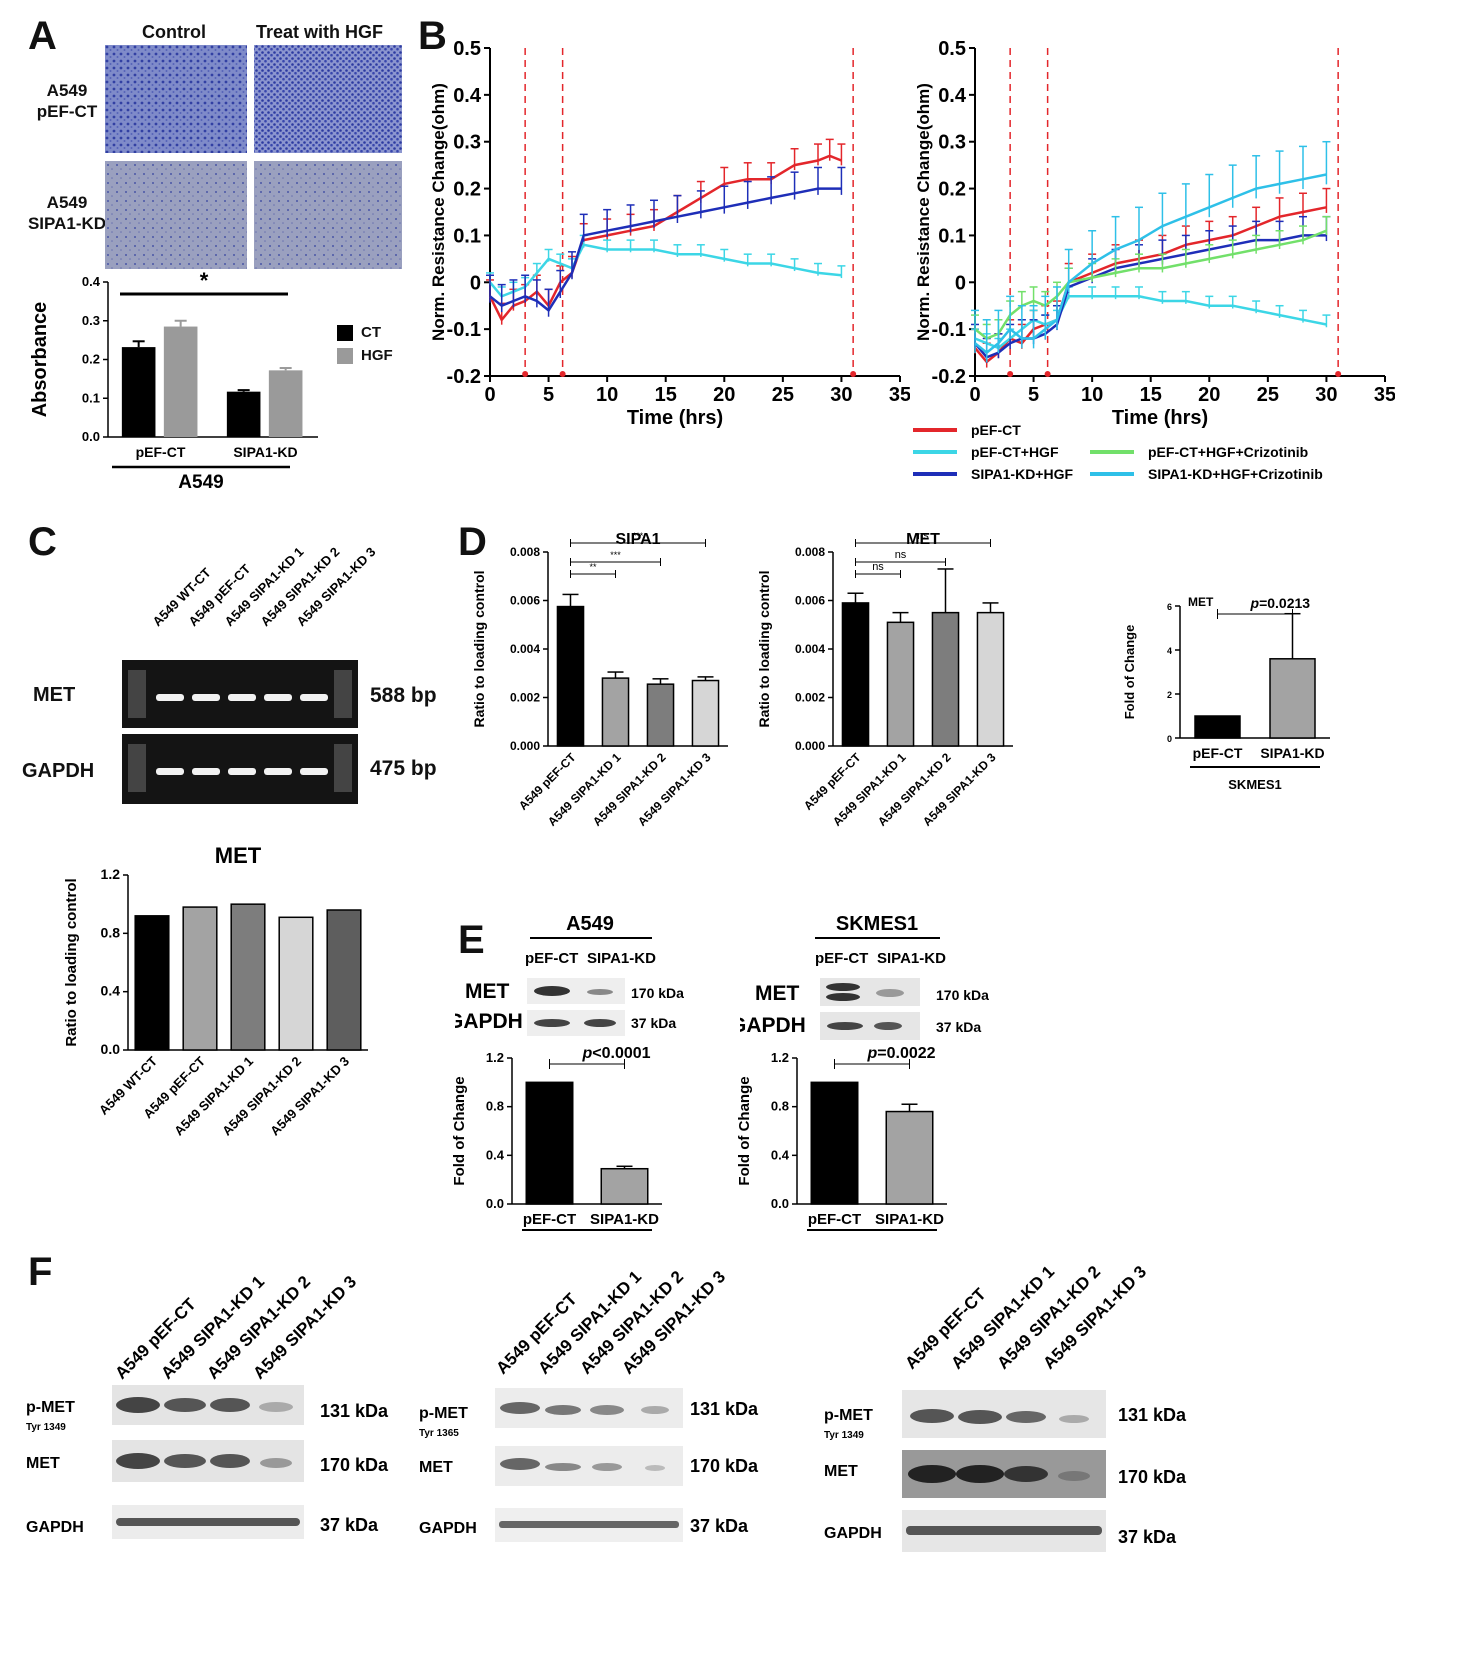  What do you see at coordinates (471, 940) in the screenshot?
I see `panel-label-e: E` at bounding box center [471, 940].